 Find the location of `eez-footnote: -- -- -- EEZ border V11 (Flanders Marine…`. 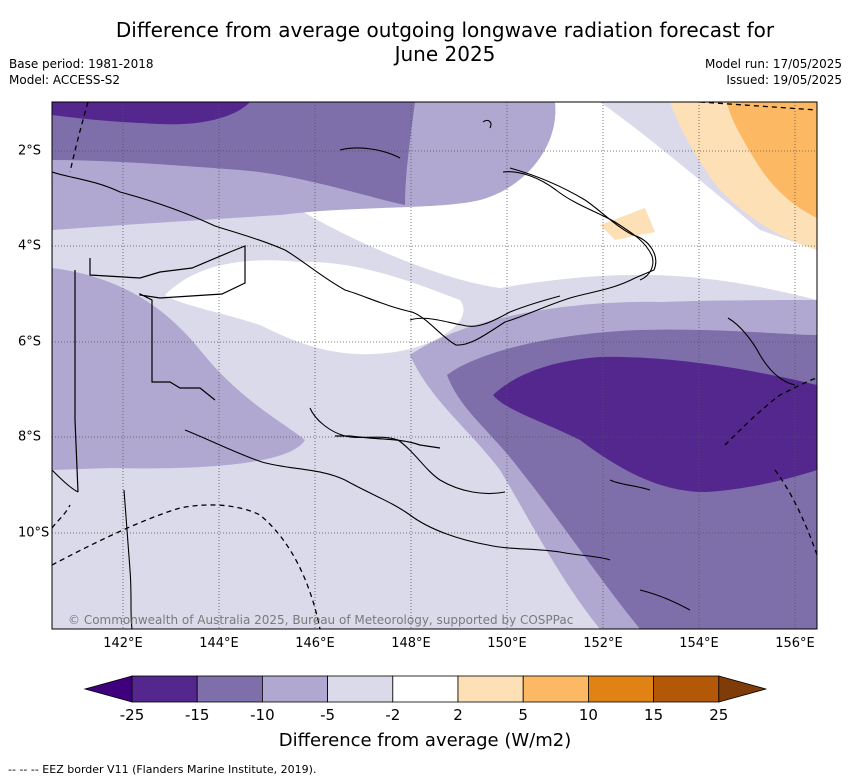

eez-footnote: -- -- -- EEZ border V11 (Flanders Marine… is located at coordinates (162, 769).